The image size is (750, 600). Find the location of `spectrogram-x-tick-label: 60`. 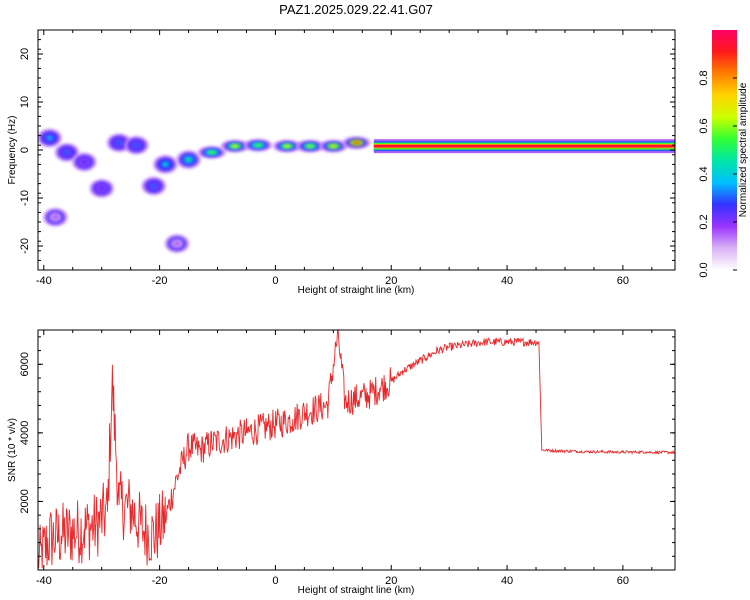

spectrogram-x-tick-label: 60 is located at coordinates (623, 281).